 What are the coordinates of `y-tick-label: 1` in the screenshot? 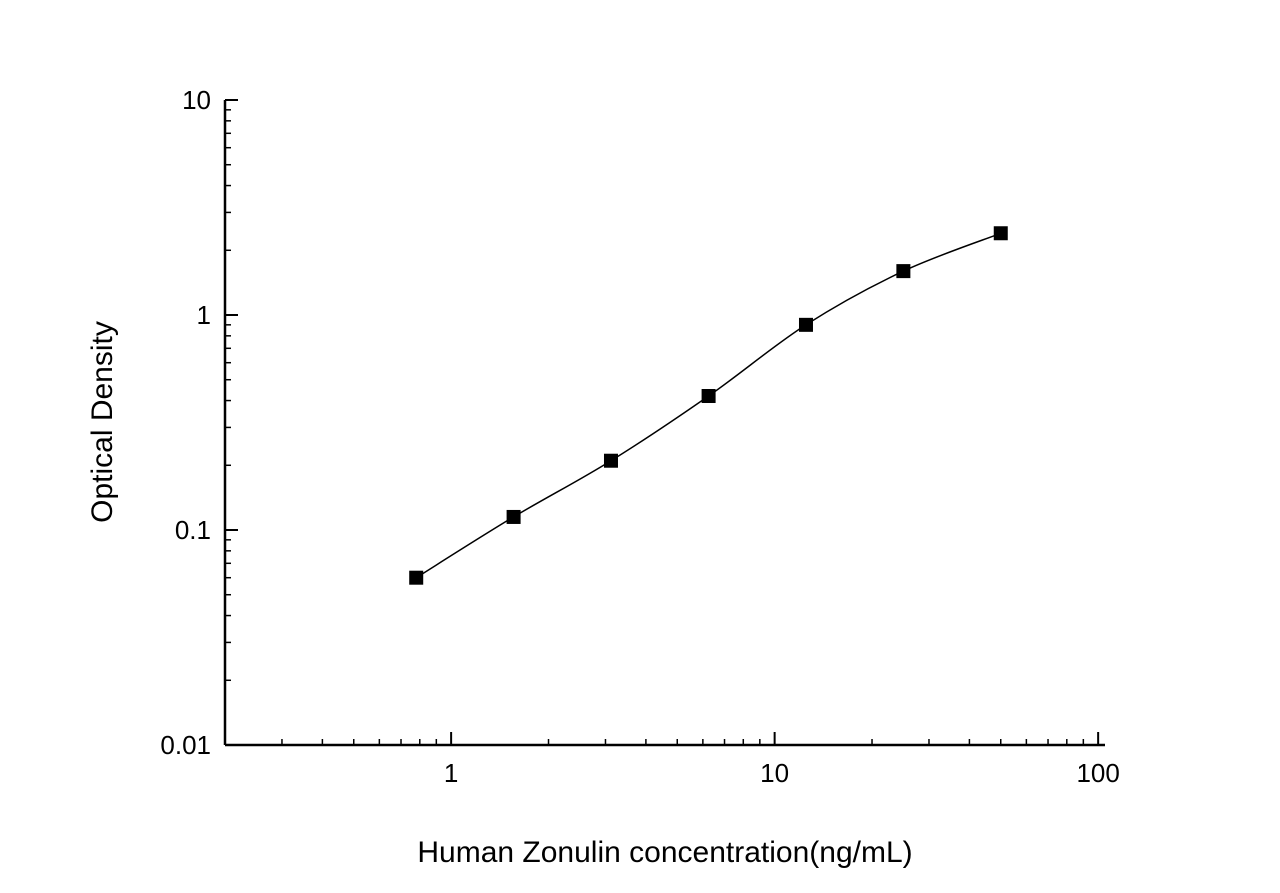 It's located at (204, 315).